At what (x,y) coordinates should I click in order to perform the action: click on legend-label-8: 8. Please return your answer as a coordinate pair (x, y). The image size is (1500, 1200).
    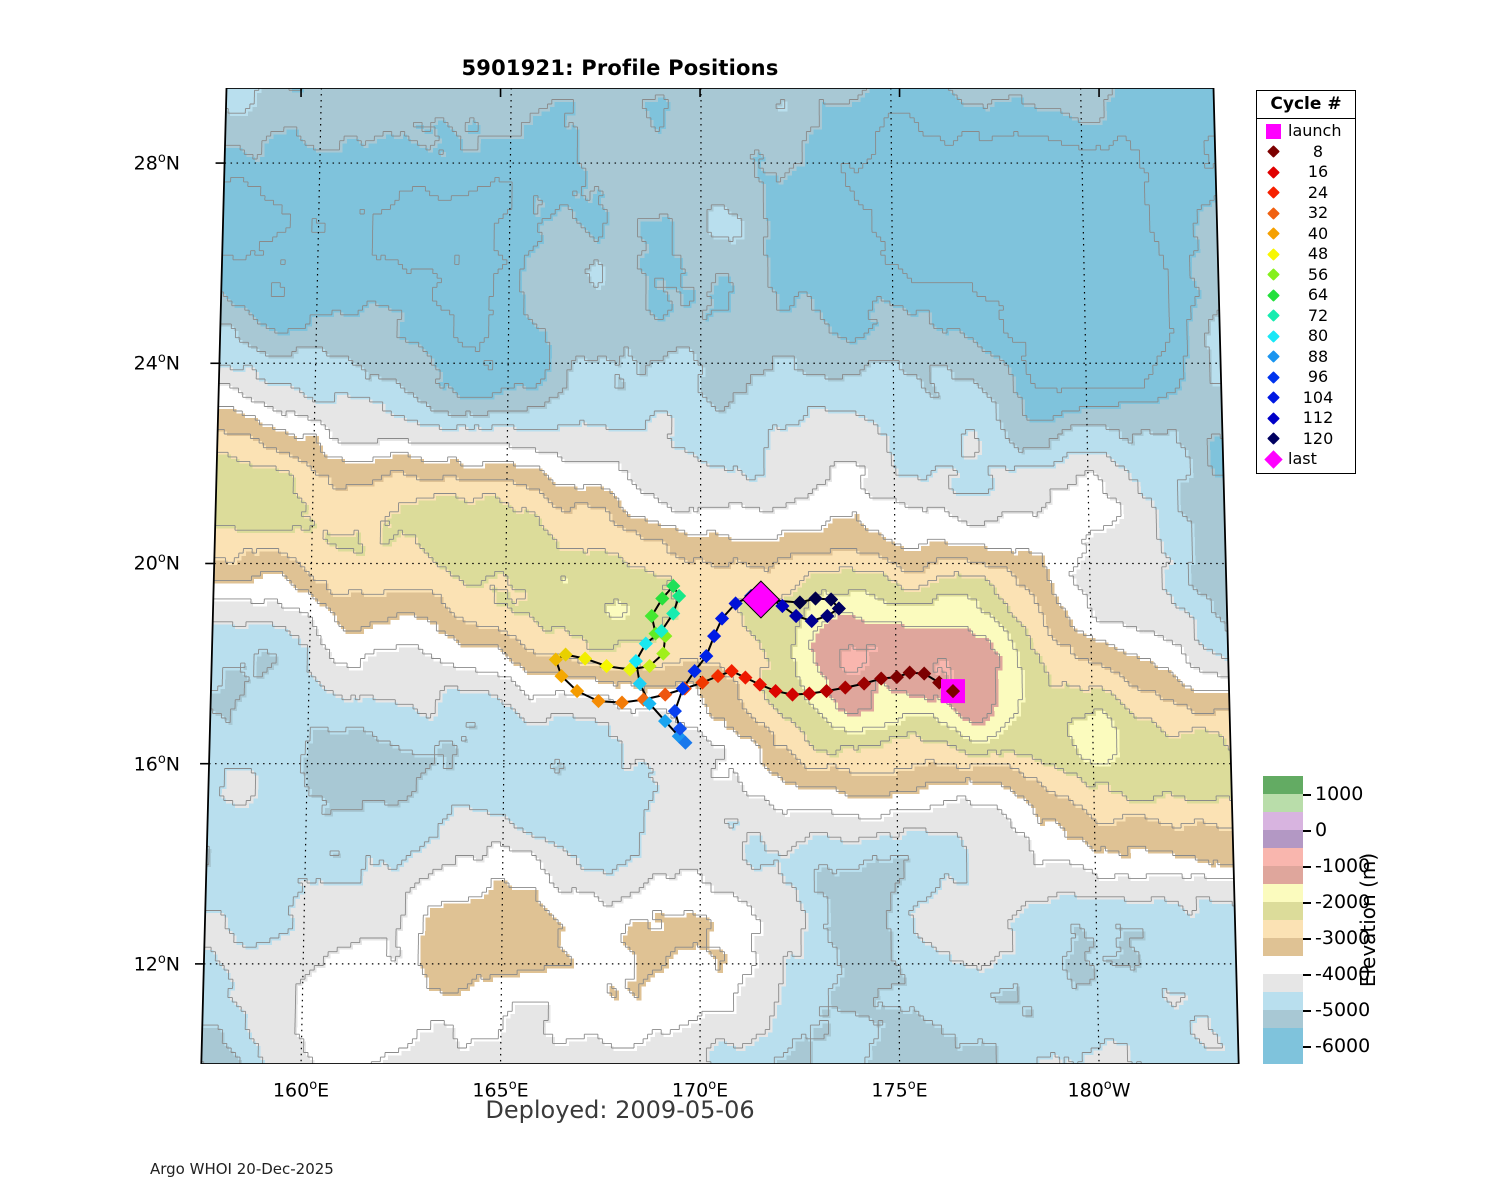
    Looking at the image, I should click on (1318, 151).